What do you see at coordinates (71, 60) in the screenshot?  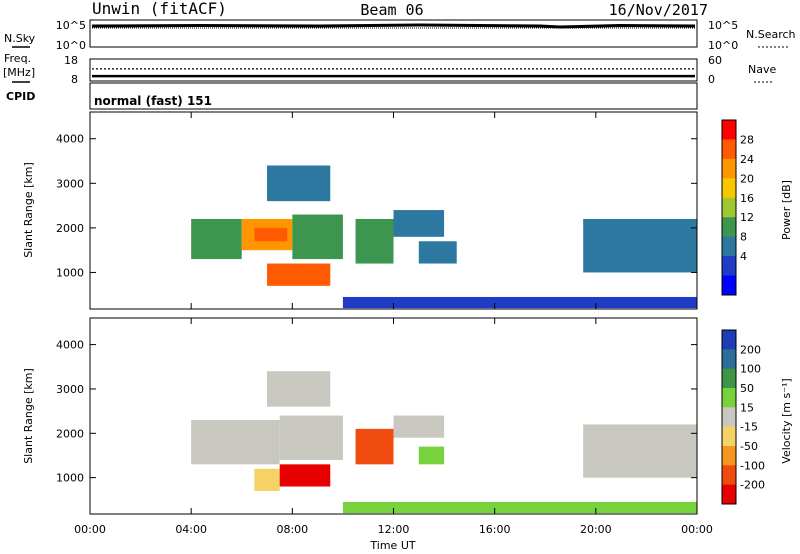 I see `freq-tick-top: 18` at bounding box center [71, 60].